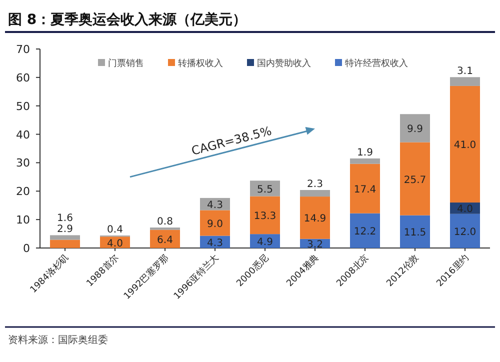 The image size is (500, 362). I want to click on data-label: 9.9, so click(415, 130).